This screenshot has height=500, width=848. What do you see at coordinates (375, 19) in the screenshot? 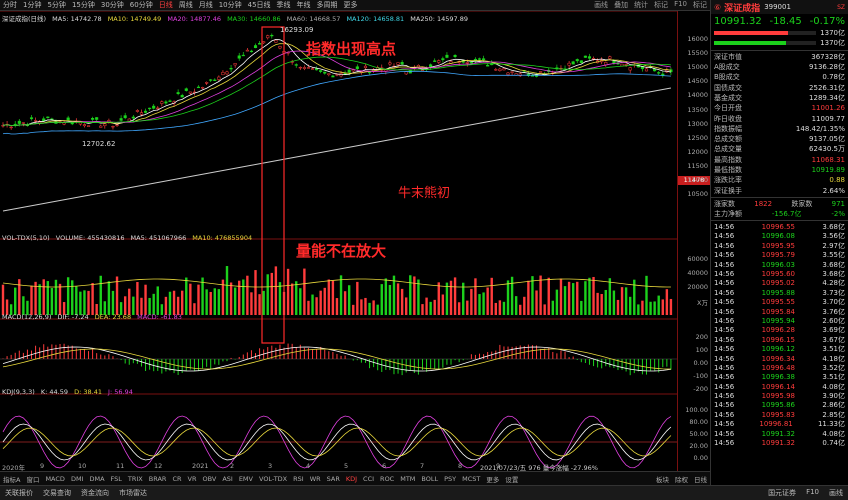
I see `ma120-legend: MA120: 14658.81` at bounding box center [375, 19].